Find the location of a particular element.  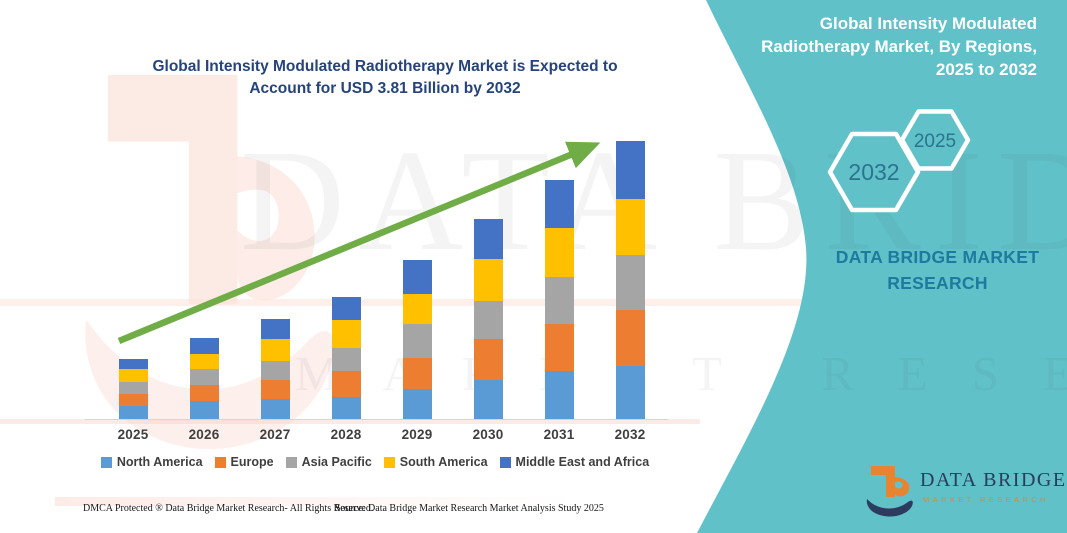

x-axis-label-2032: 2032 is located at coordinates (630, 434).